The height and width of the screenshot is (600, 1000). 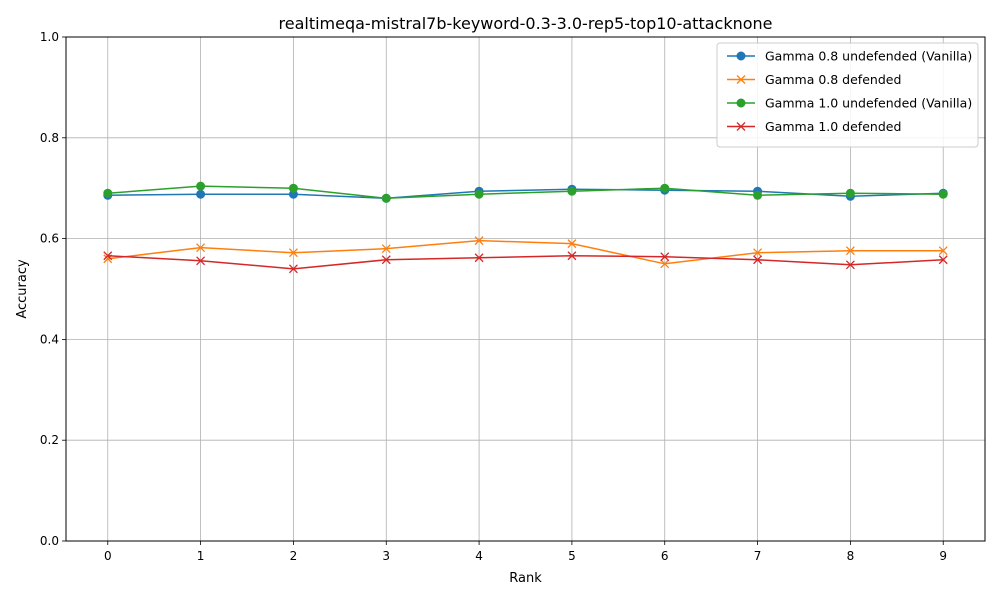 What do you see at coordinates (572, 556) in the screenshot?
I see `x-tick-label: 5` at bounding box center [572, 556].